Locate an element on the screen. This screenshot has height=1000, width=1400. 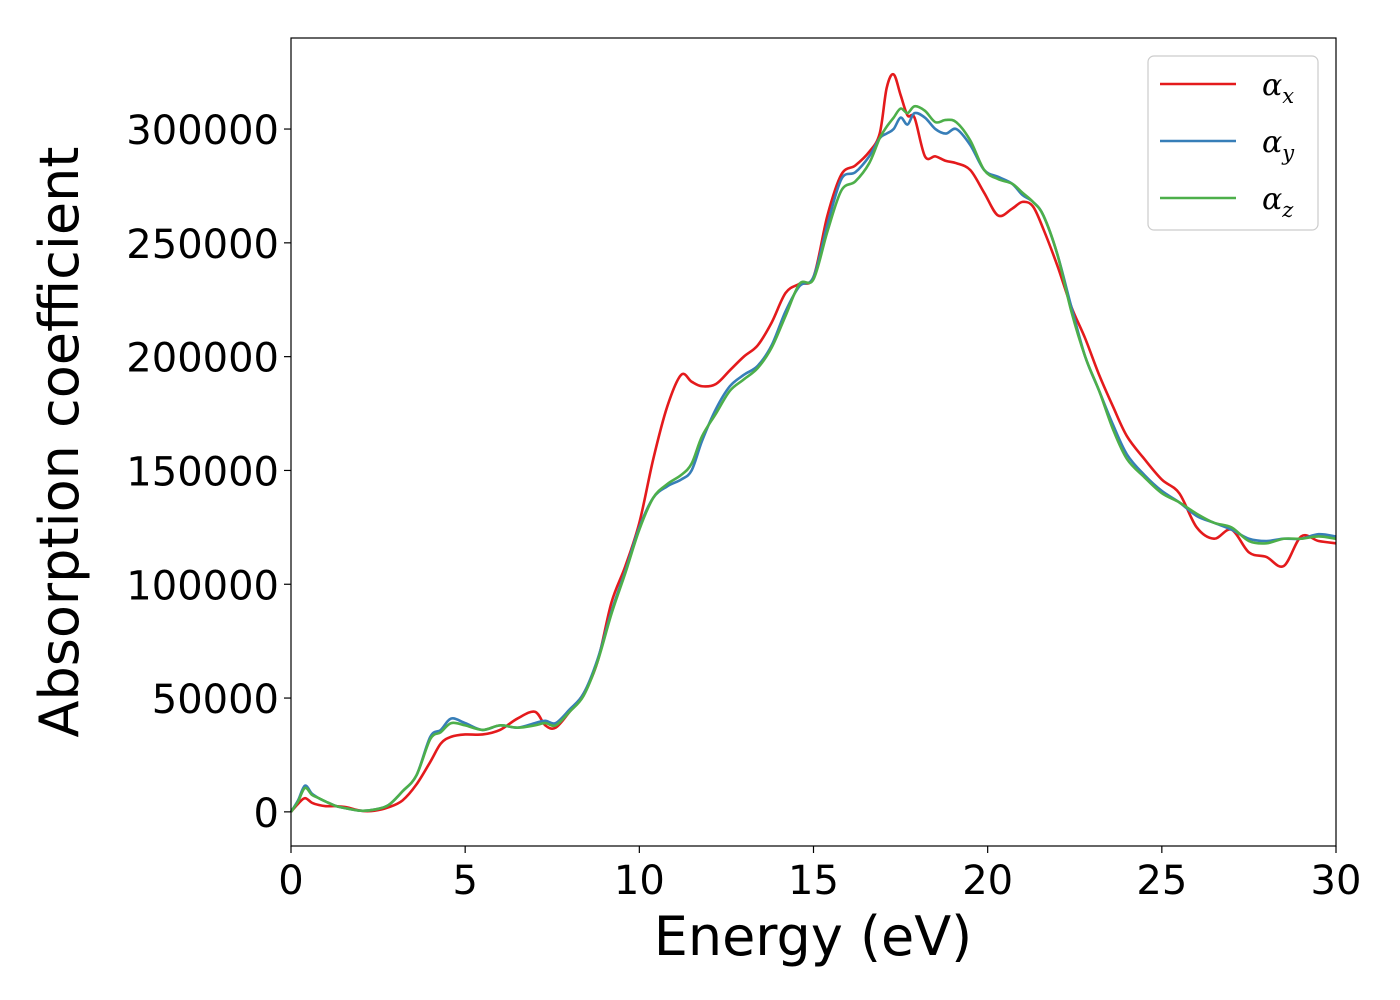
x-axis-title: Energy (eV) is located at coordinates (813, 936).